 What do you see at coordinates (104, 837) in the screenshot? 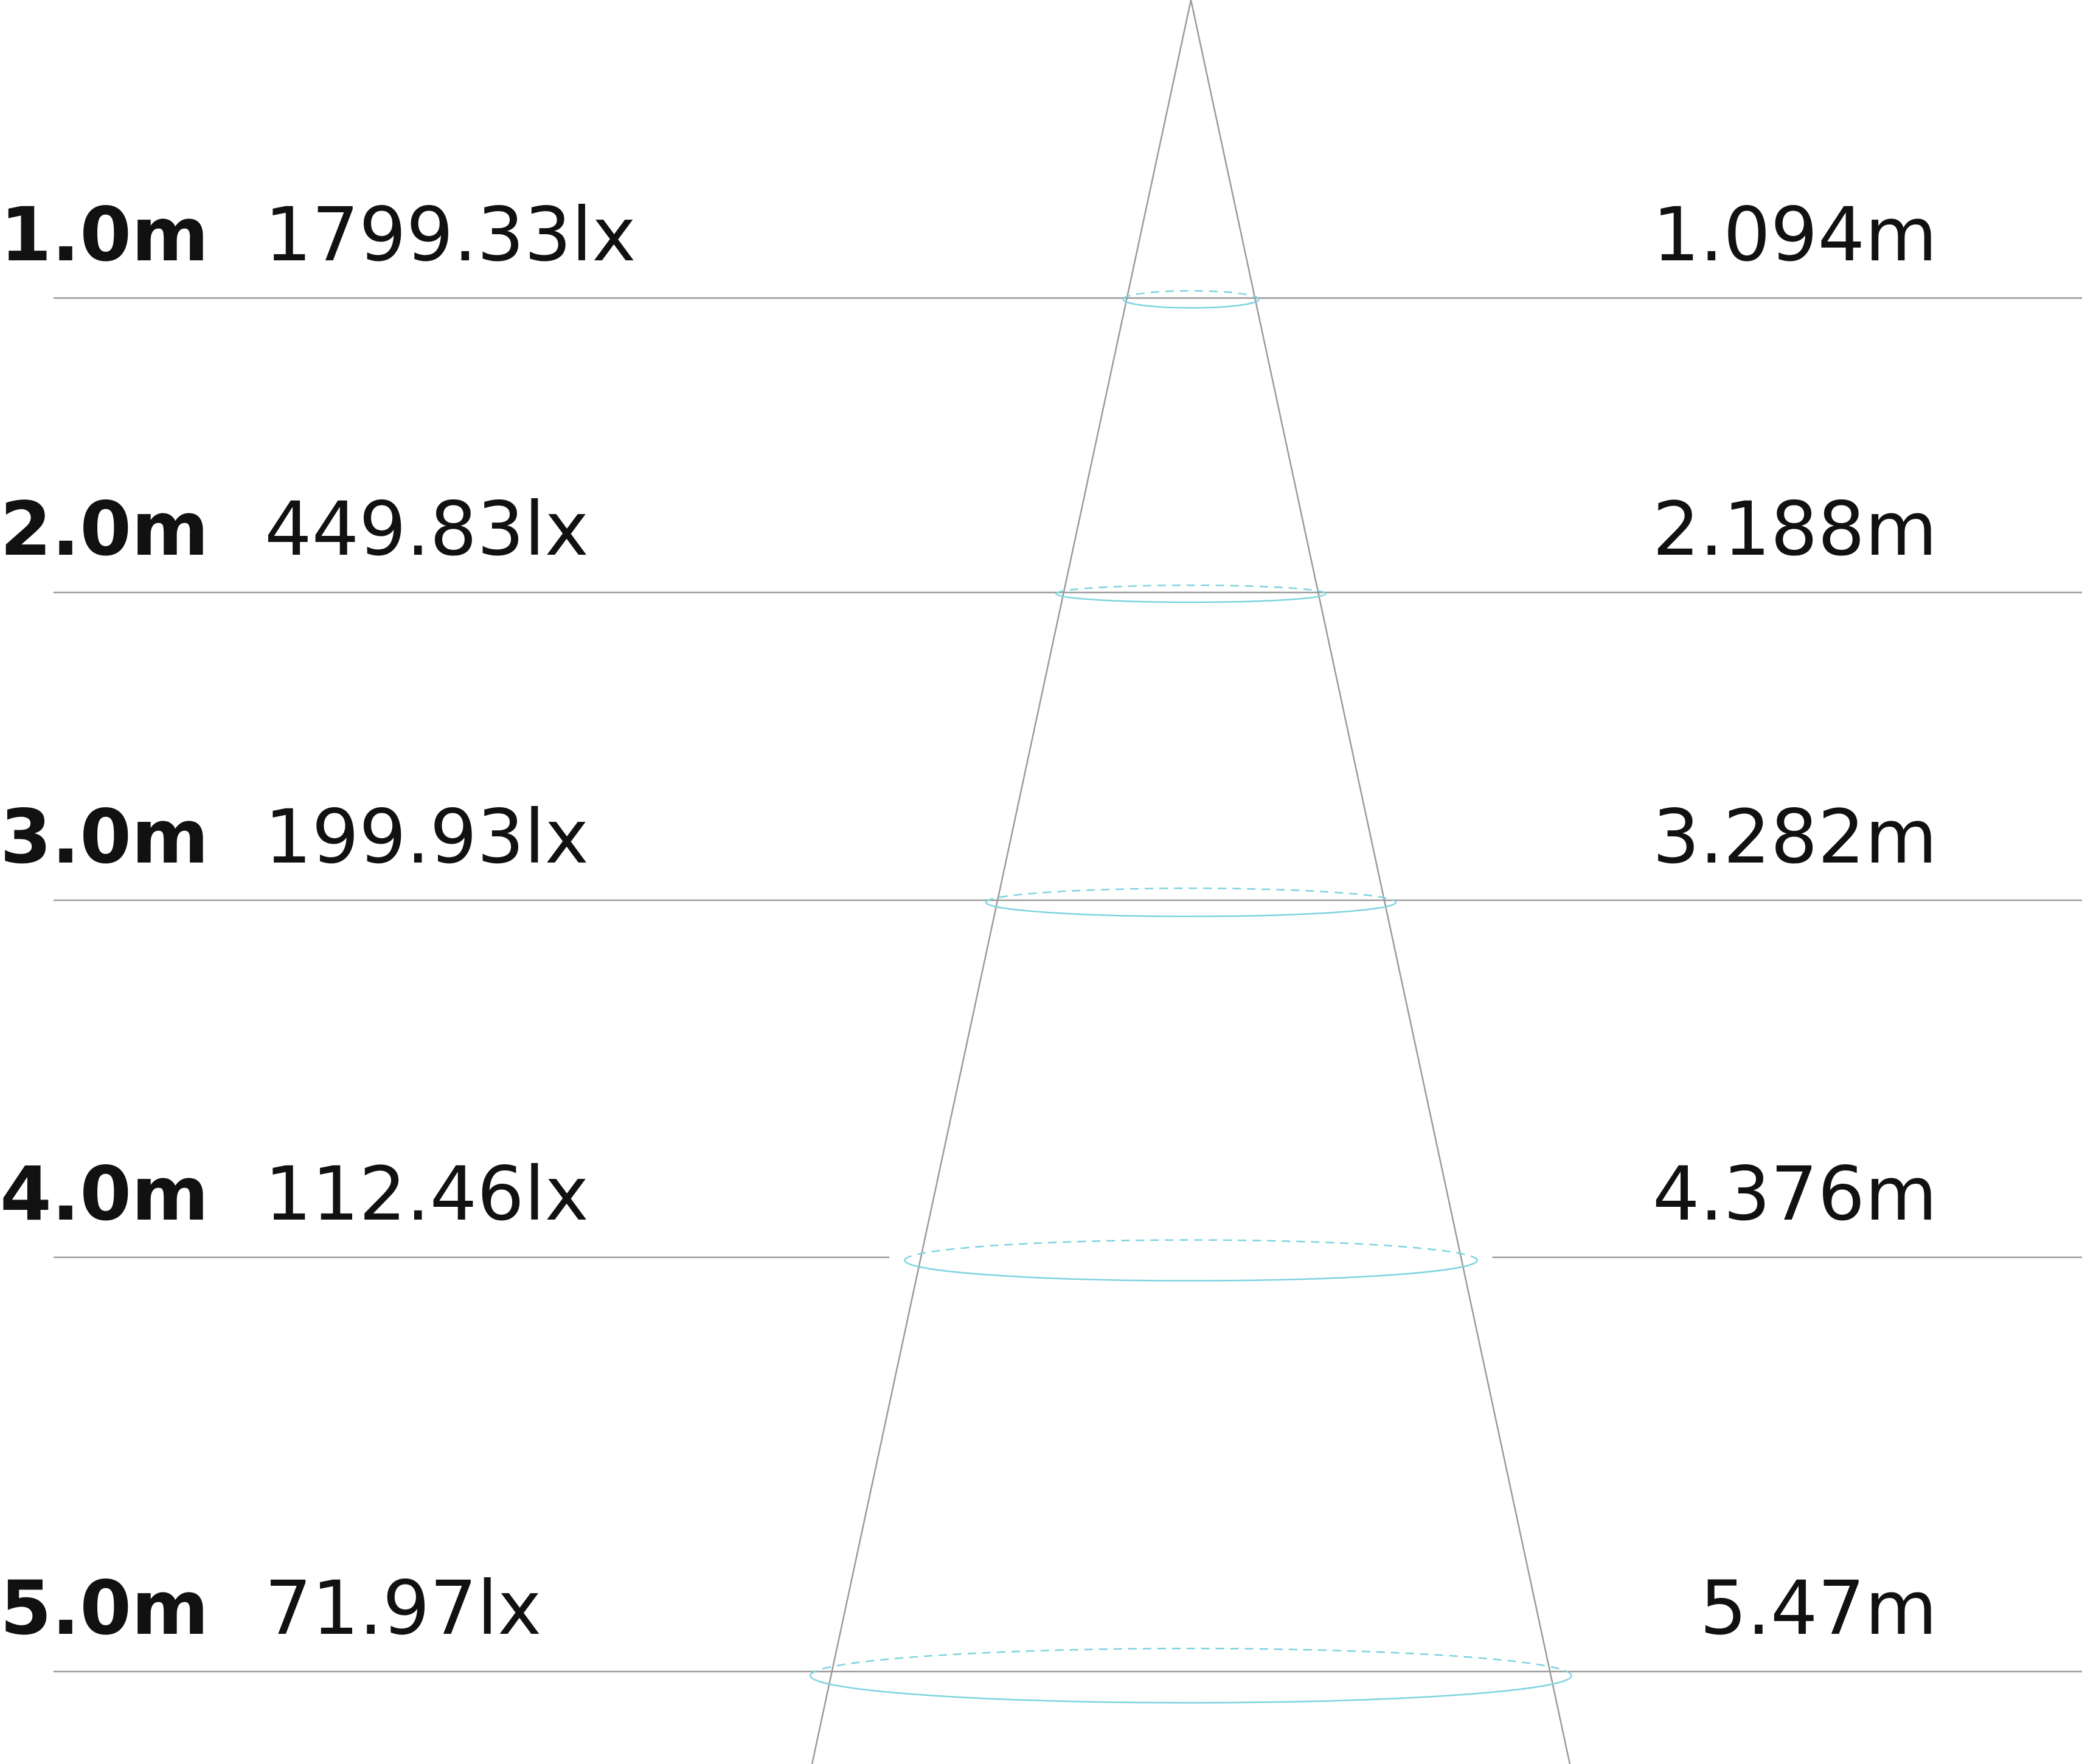
I see `distance-label: 3.0m` at bounding box center [104, 837].